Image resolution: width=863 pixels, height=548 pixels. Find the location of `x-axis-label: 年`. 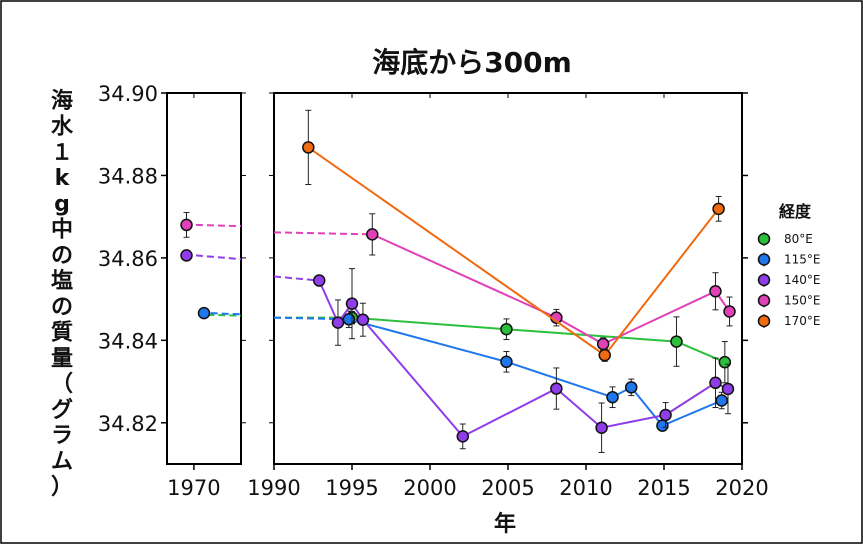

x-axis-label: 年 is located at coordinates (505, 524).